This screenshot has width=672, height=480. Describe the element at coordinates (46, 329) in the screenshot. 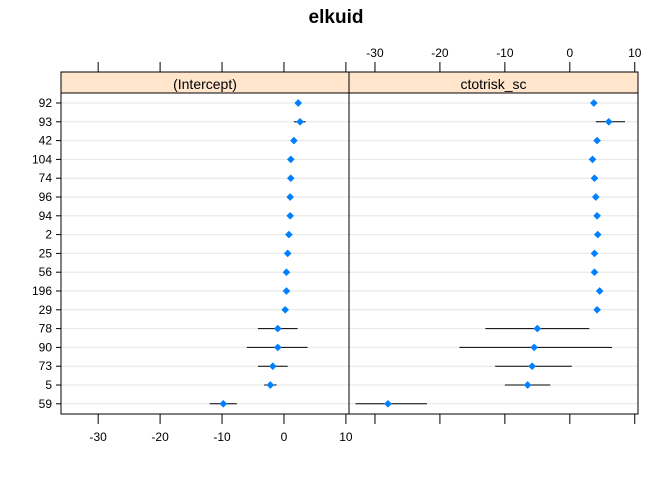

I see `y-tick-label: 78` at that location.